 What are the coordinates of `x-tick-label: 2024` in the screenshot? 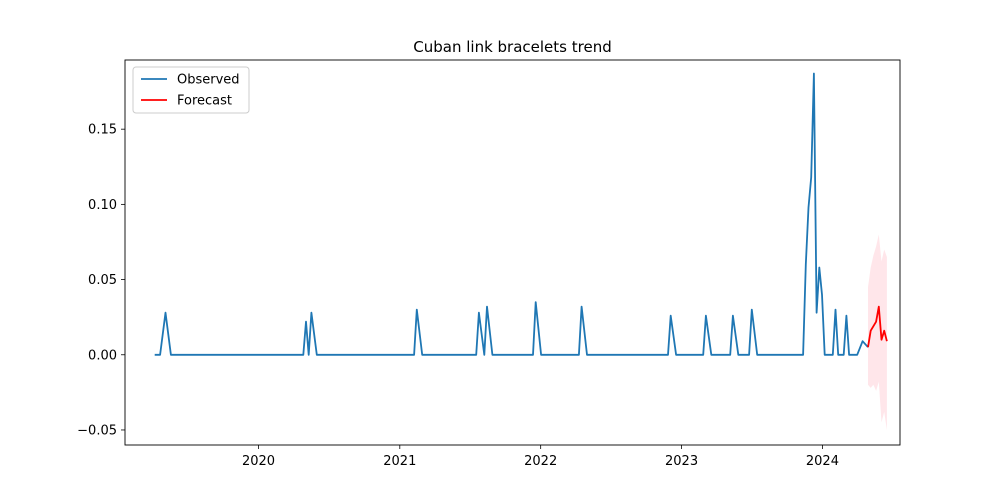 It's located at (822, 461).